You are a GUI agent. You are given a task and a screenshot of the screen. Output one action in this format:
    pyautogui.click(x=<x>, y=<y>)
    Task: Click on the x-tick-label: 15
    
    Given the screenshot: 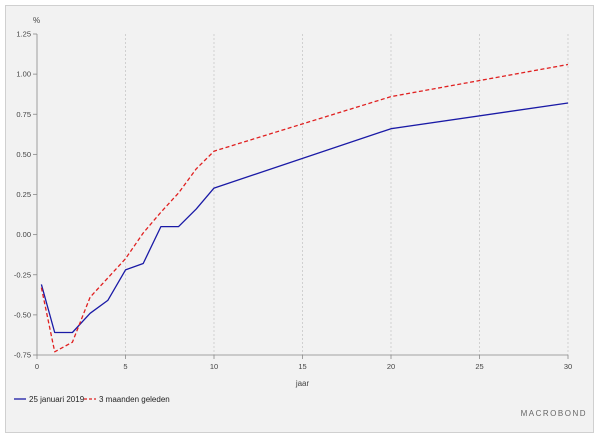 What is the action you would take?
    pyautogui.click(x=302, y=366)
    